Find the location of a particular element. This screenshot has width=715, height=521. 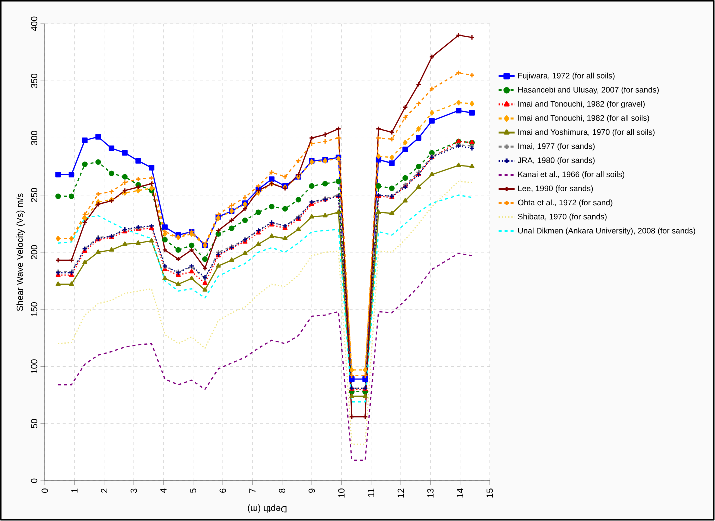

x-tick-label: 5 is located at coordinates (193, 491).